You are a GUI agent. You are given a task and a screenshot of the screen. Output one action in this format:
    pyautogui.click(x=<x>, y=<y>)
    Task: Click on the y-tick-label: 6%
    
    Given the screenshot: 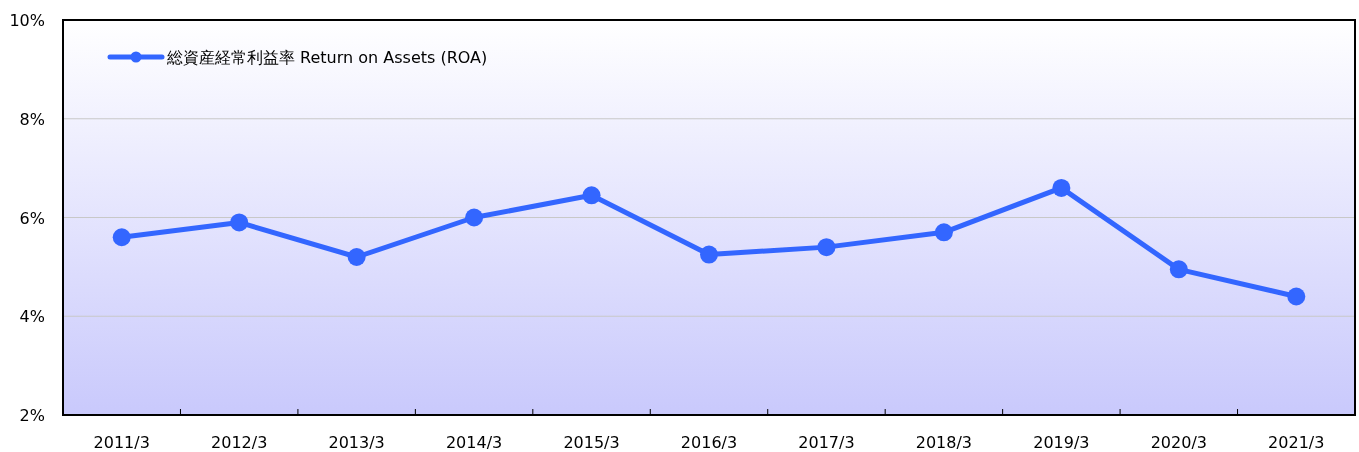 What is the action you would take?
    pyautogui.click(x=32, y=218)
    